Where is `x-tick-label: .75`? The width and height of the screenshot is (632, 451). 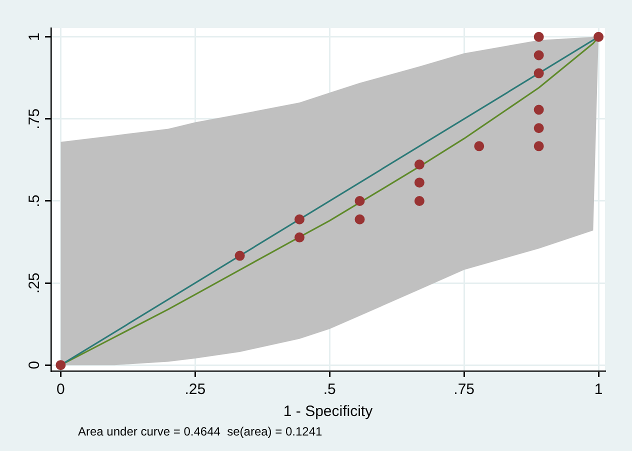 x-tick-label: .75 is located at coordinates (464, 389).